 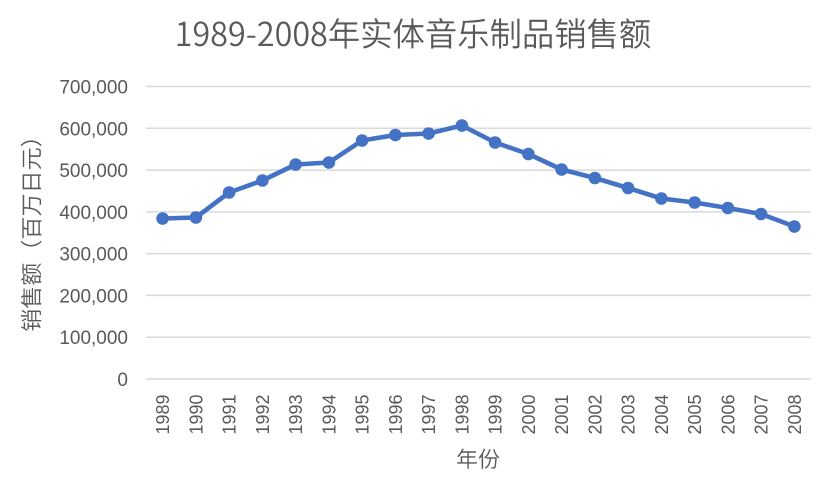 I want to click on svg-text: 1990, so click(x=196, y=414).